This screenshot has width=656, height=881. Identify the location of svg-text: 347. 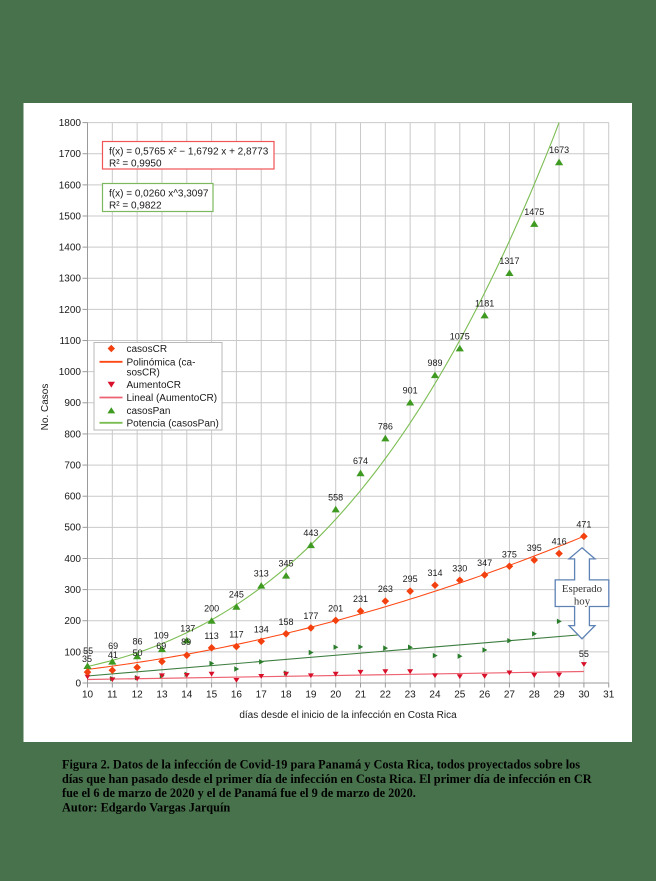
(484, 563).